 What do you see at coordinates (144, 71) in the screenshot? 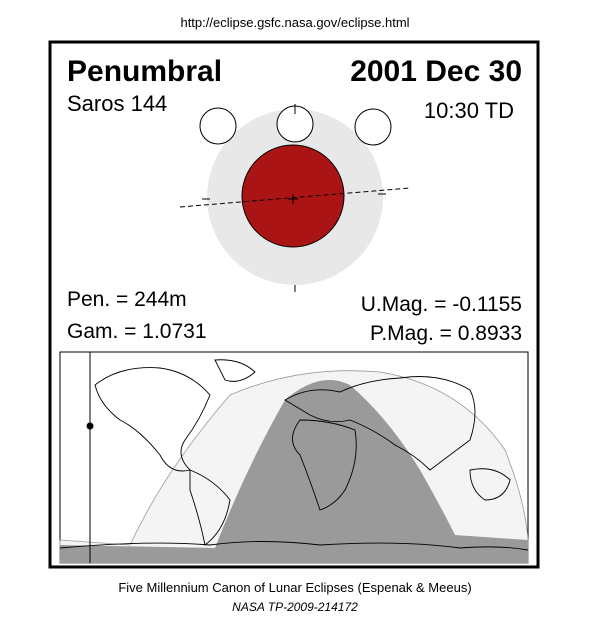
I see `title: Penumbral` at bounding box center [144, 71].